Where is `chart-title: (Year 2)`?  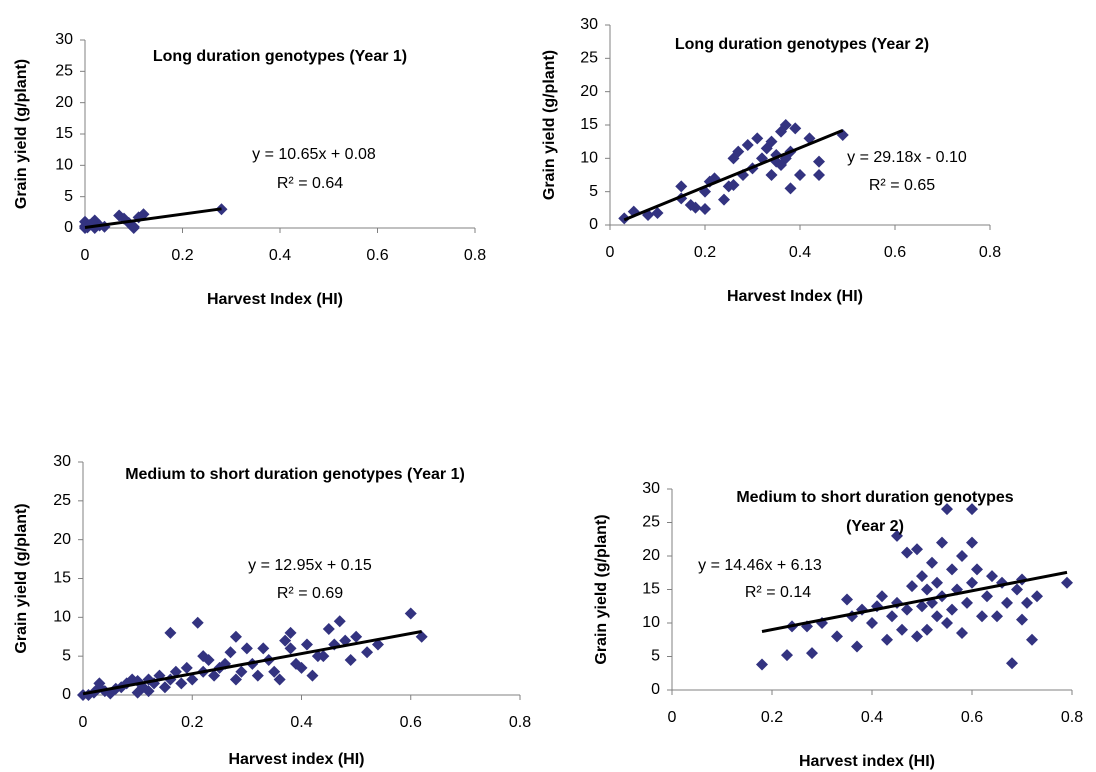 chart-title: (Year 2) is located at coordinates (875, 526).